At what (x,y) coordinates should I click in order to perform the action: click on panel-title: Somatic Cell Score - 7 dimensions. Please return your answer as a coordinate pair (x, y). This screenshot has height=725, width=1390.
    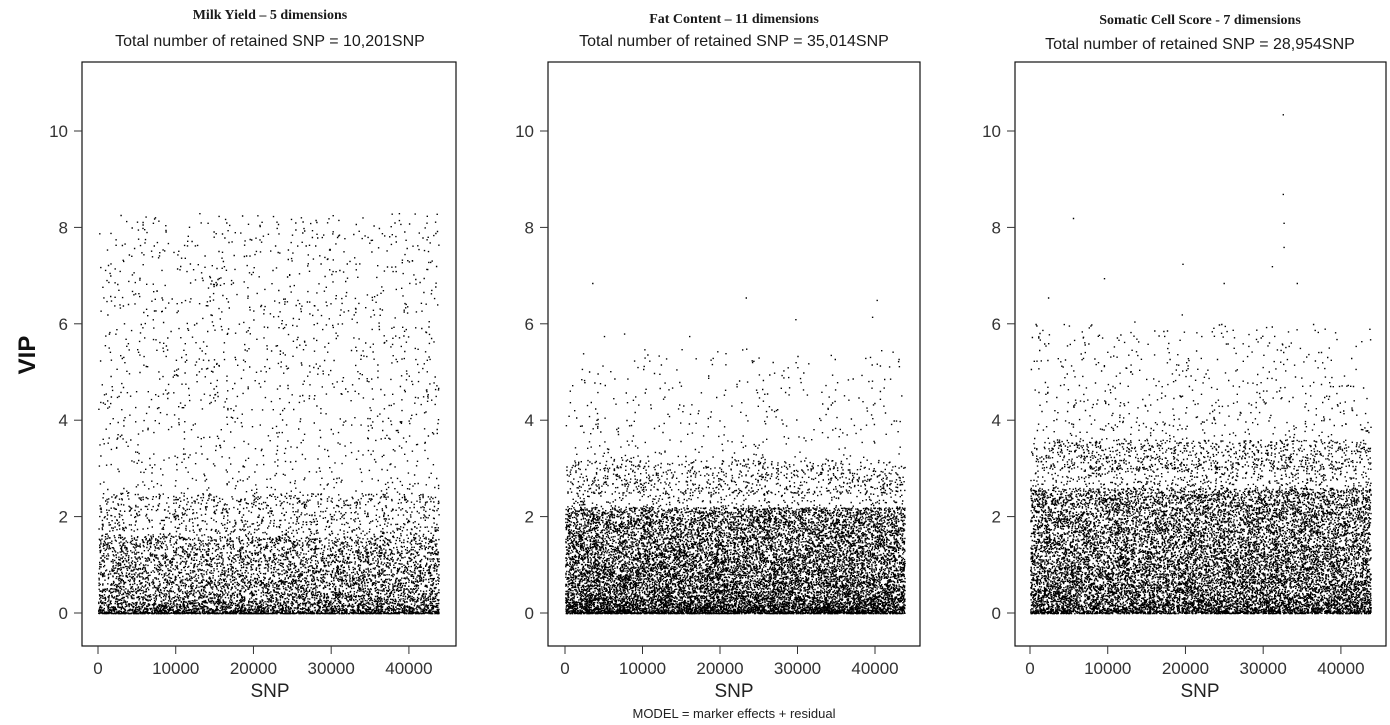
    Looking at the image, I should click on (1200, 20).